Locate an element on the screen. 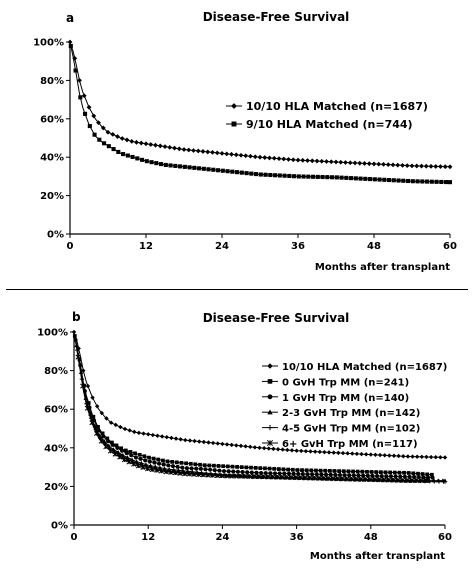  legend-label: 9/10 HLA Matched (n=744) is located at coordinates (329, 124).